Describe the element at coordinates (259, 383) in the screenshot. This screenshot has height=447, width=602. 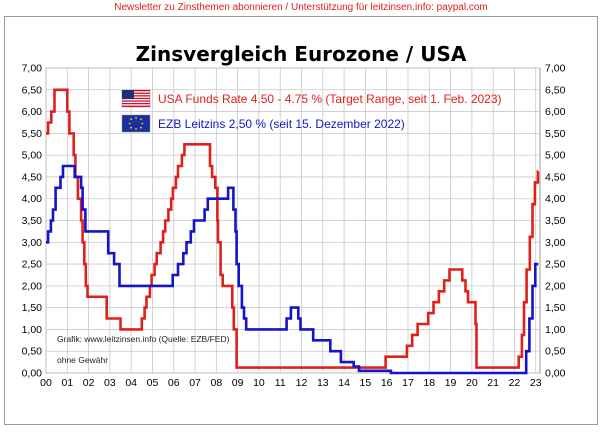
I see `x-tick-label: 10` at that location.